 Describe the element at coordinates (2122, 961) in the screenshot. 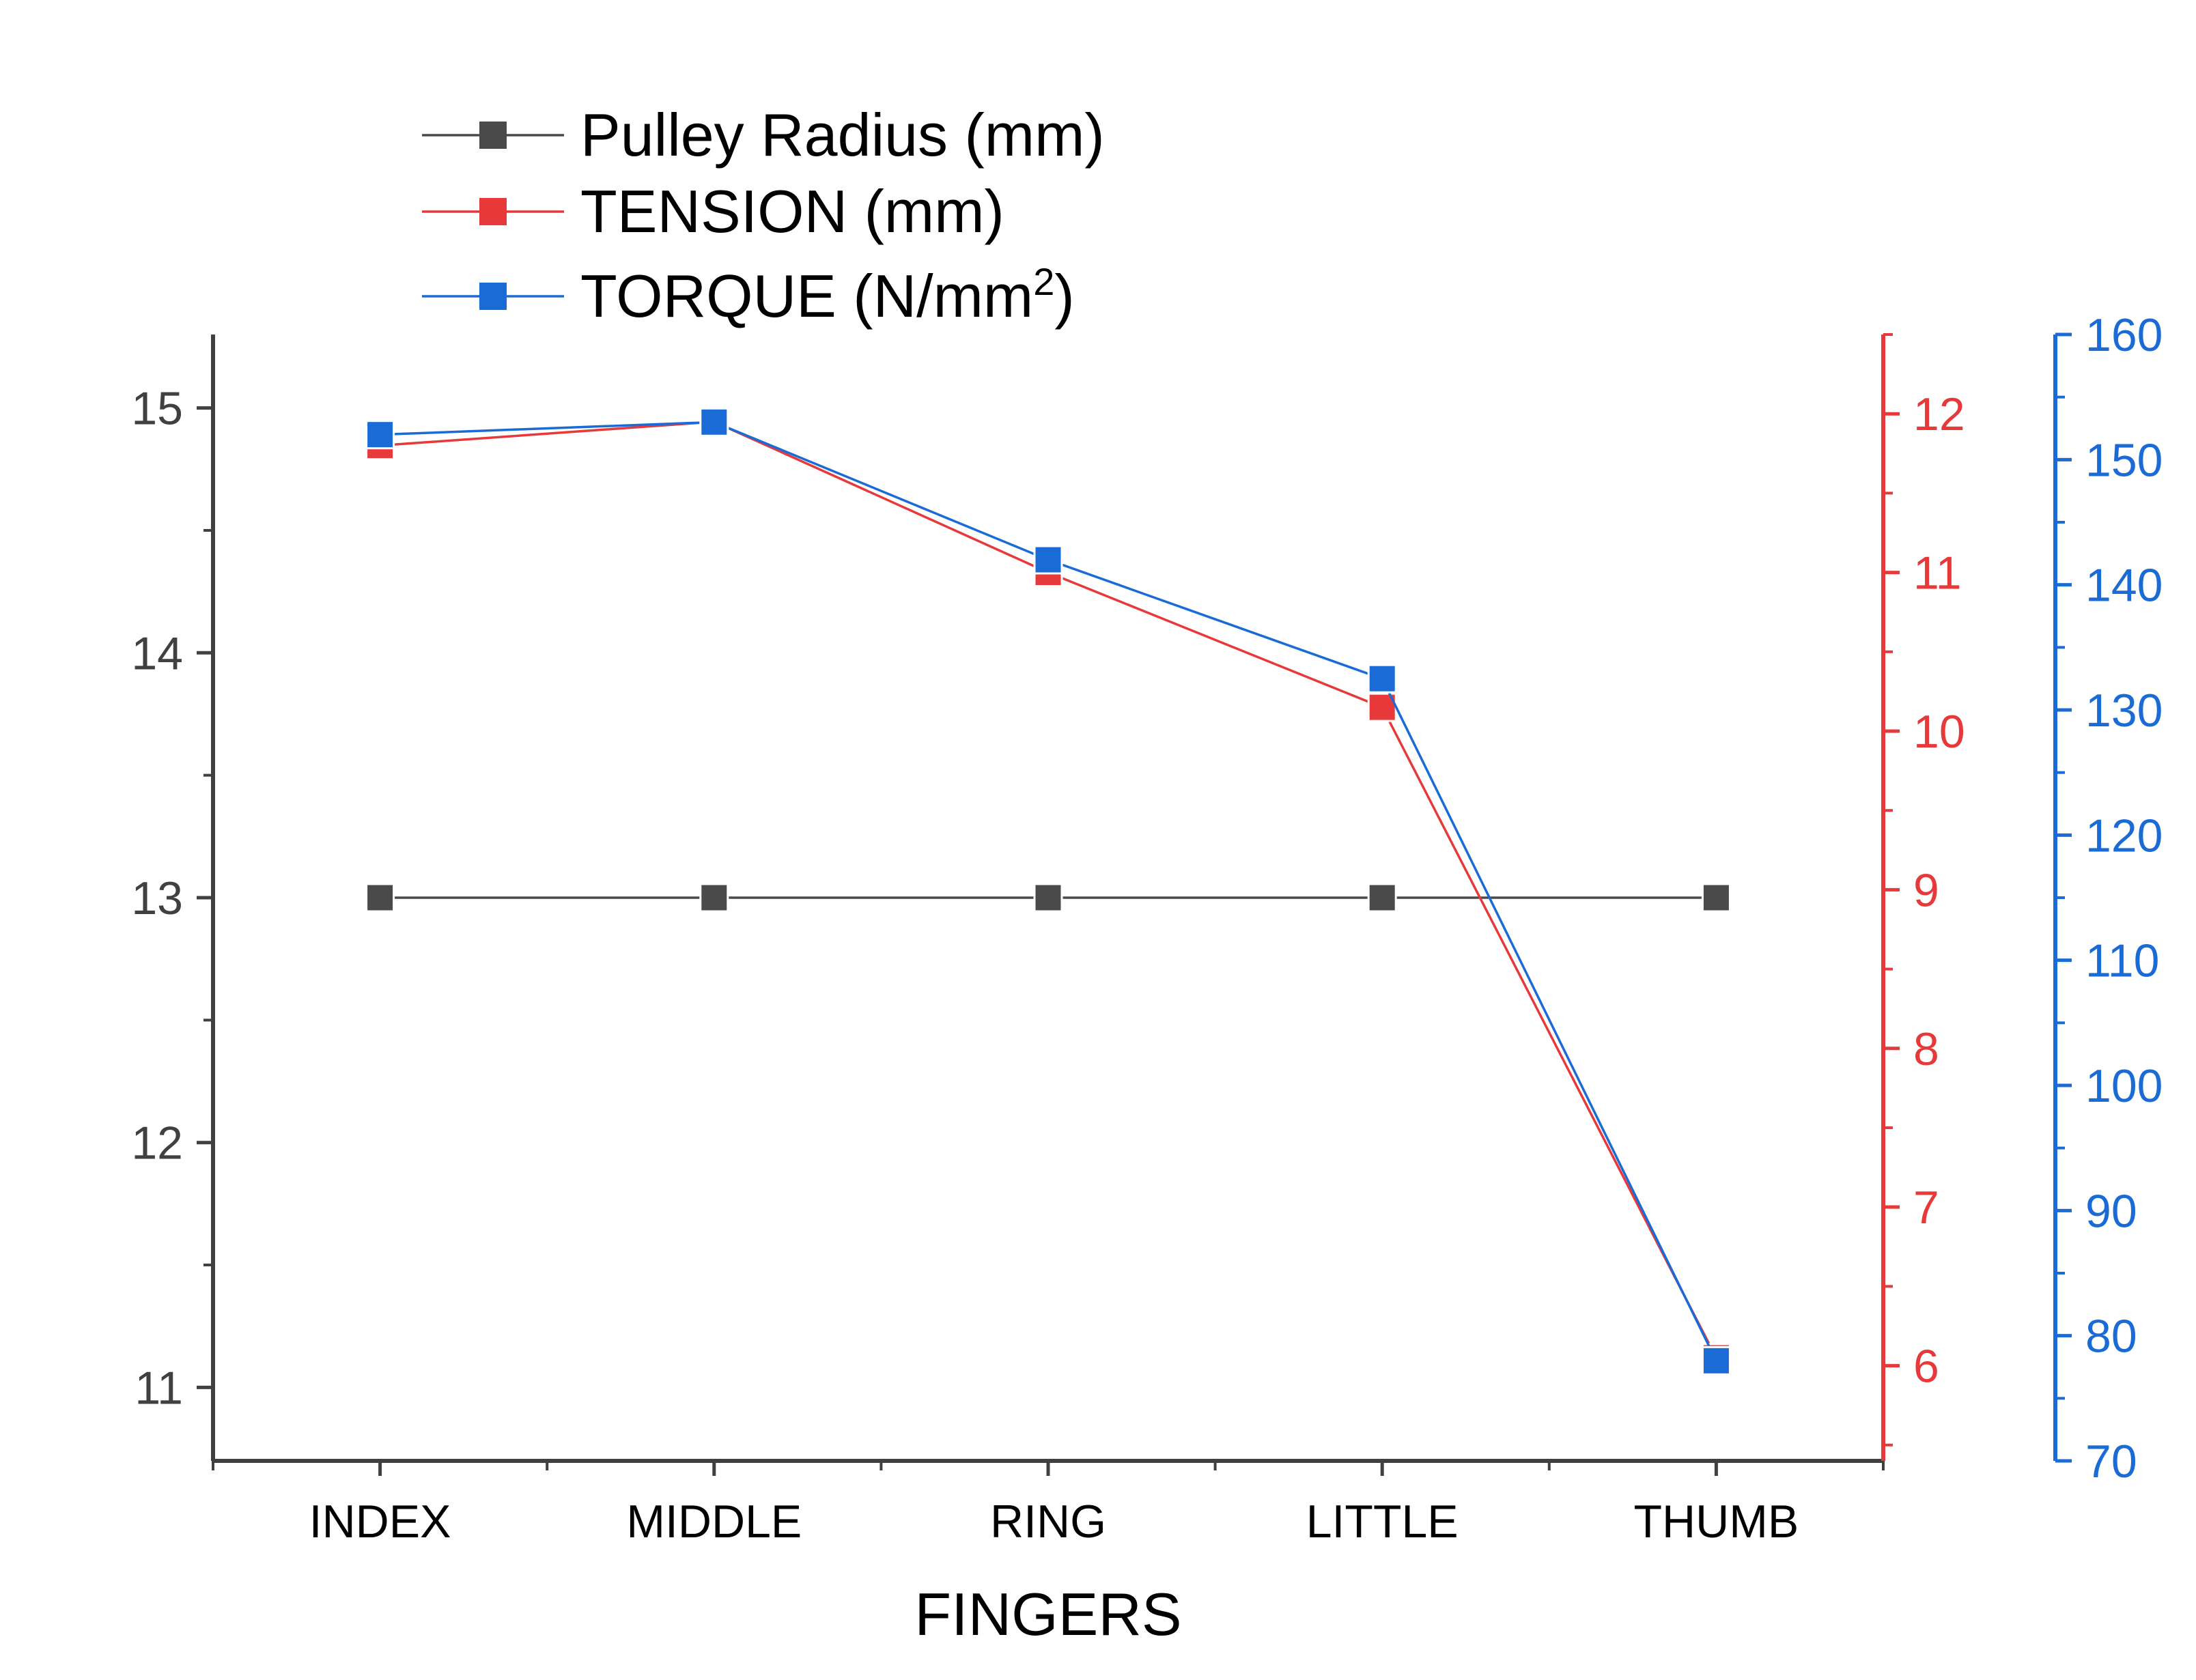

I see `far-right-y-axis-tick-label: 110` at that location.